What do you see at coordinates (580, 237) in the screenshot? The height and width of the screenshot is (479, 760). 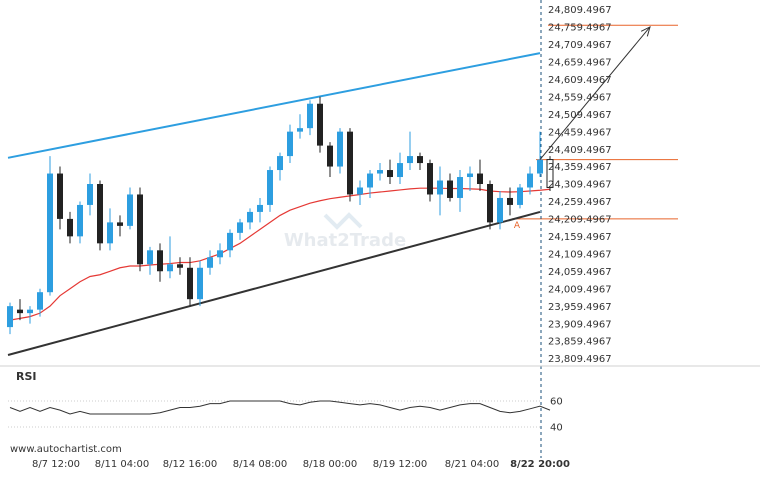 I see `y-tick-label: 24,159.4967` at bounding box center [580, 237].